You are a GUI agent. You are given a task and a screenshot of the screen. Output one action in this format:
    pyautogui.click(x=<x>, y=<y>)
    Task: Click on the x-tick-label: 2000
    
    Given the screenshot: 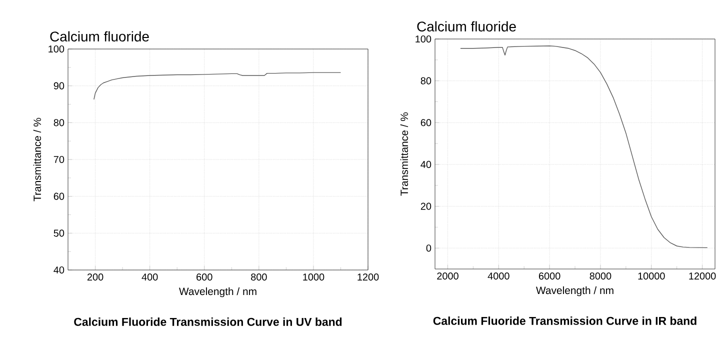 What is the action you would take?
    pyautogui.click(x=447, y=276)
    